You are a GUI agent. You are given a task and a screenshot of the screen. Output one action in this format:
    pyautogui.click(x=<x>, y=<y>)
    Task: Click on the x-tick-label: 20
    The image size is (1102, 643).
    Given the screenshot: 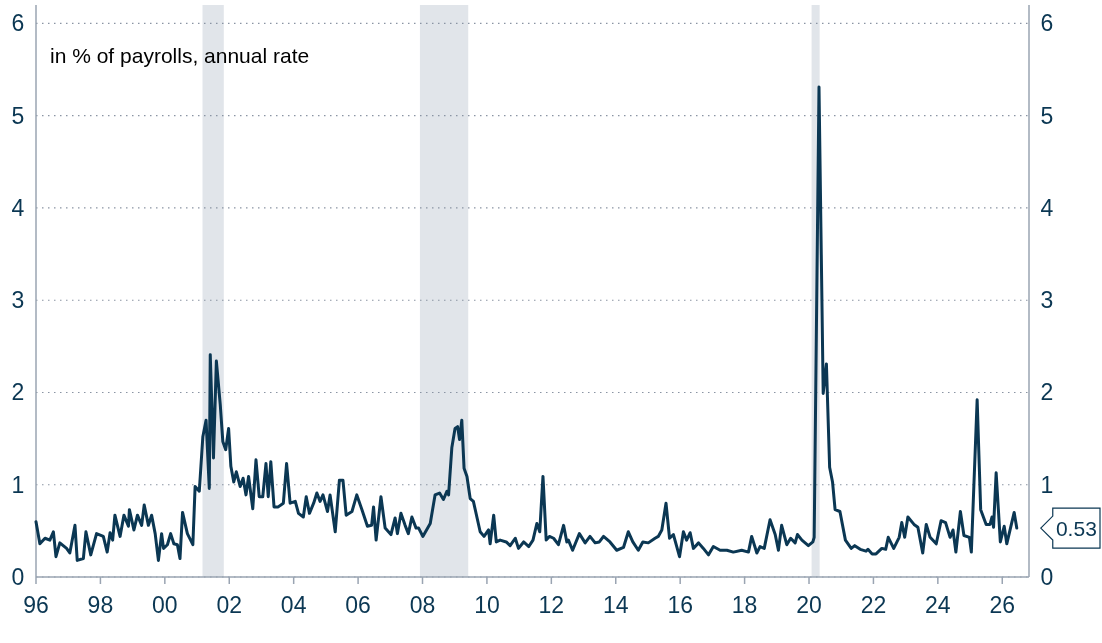 What is the action you would take?
    pyautogui.click(x=809, y=605)
    